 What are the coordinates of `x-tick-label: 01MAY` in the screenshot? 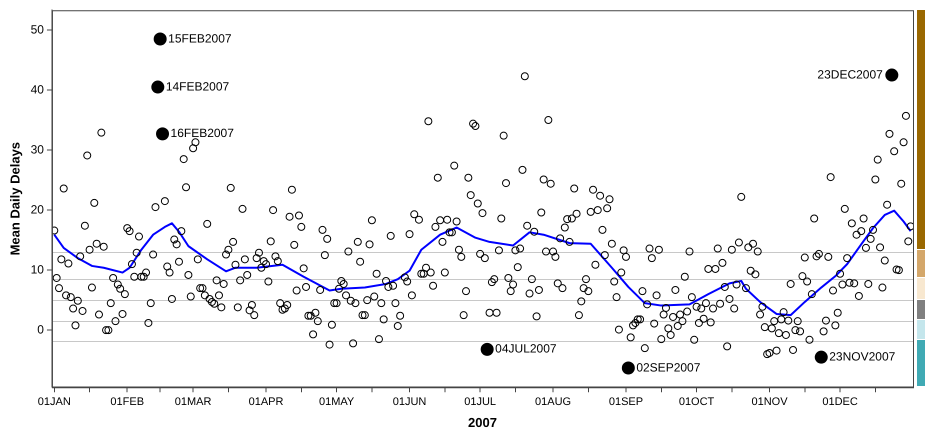 It's located at (336, 402).